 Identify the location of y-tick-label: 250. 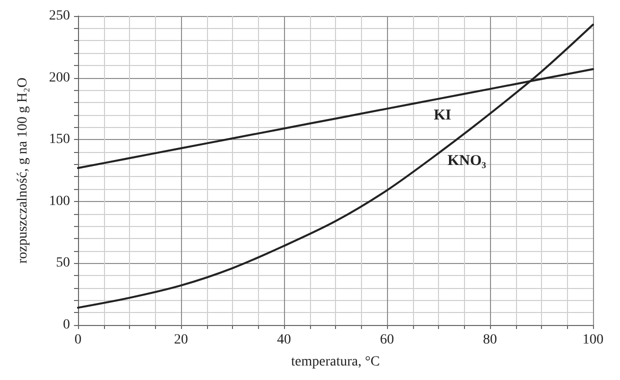
(59, 16).